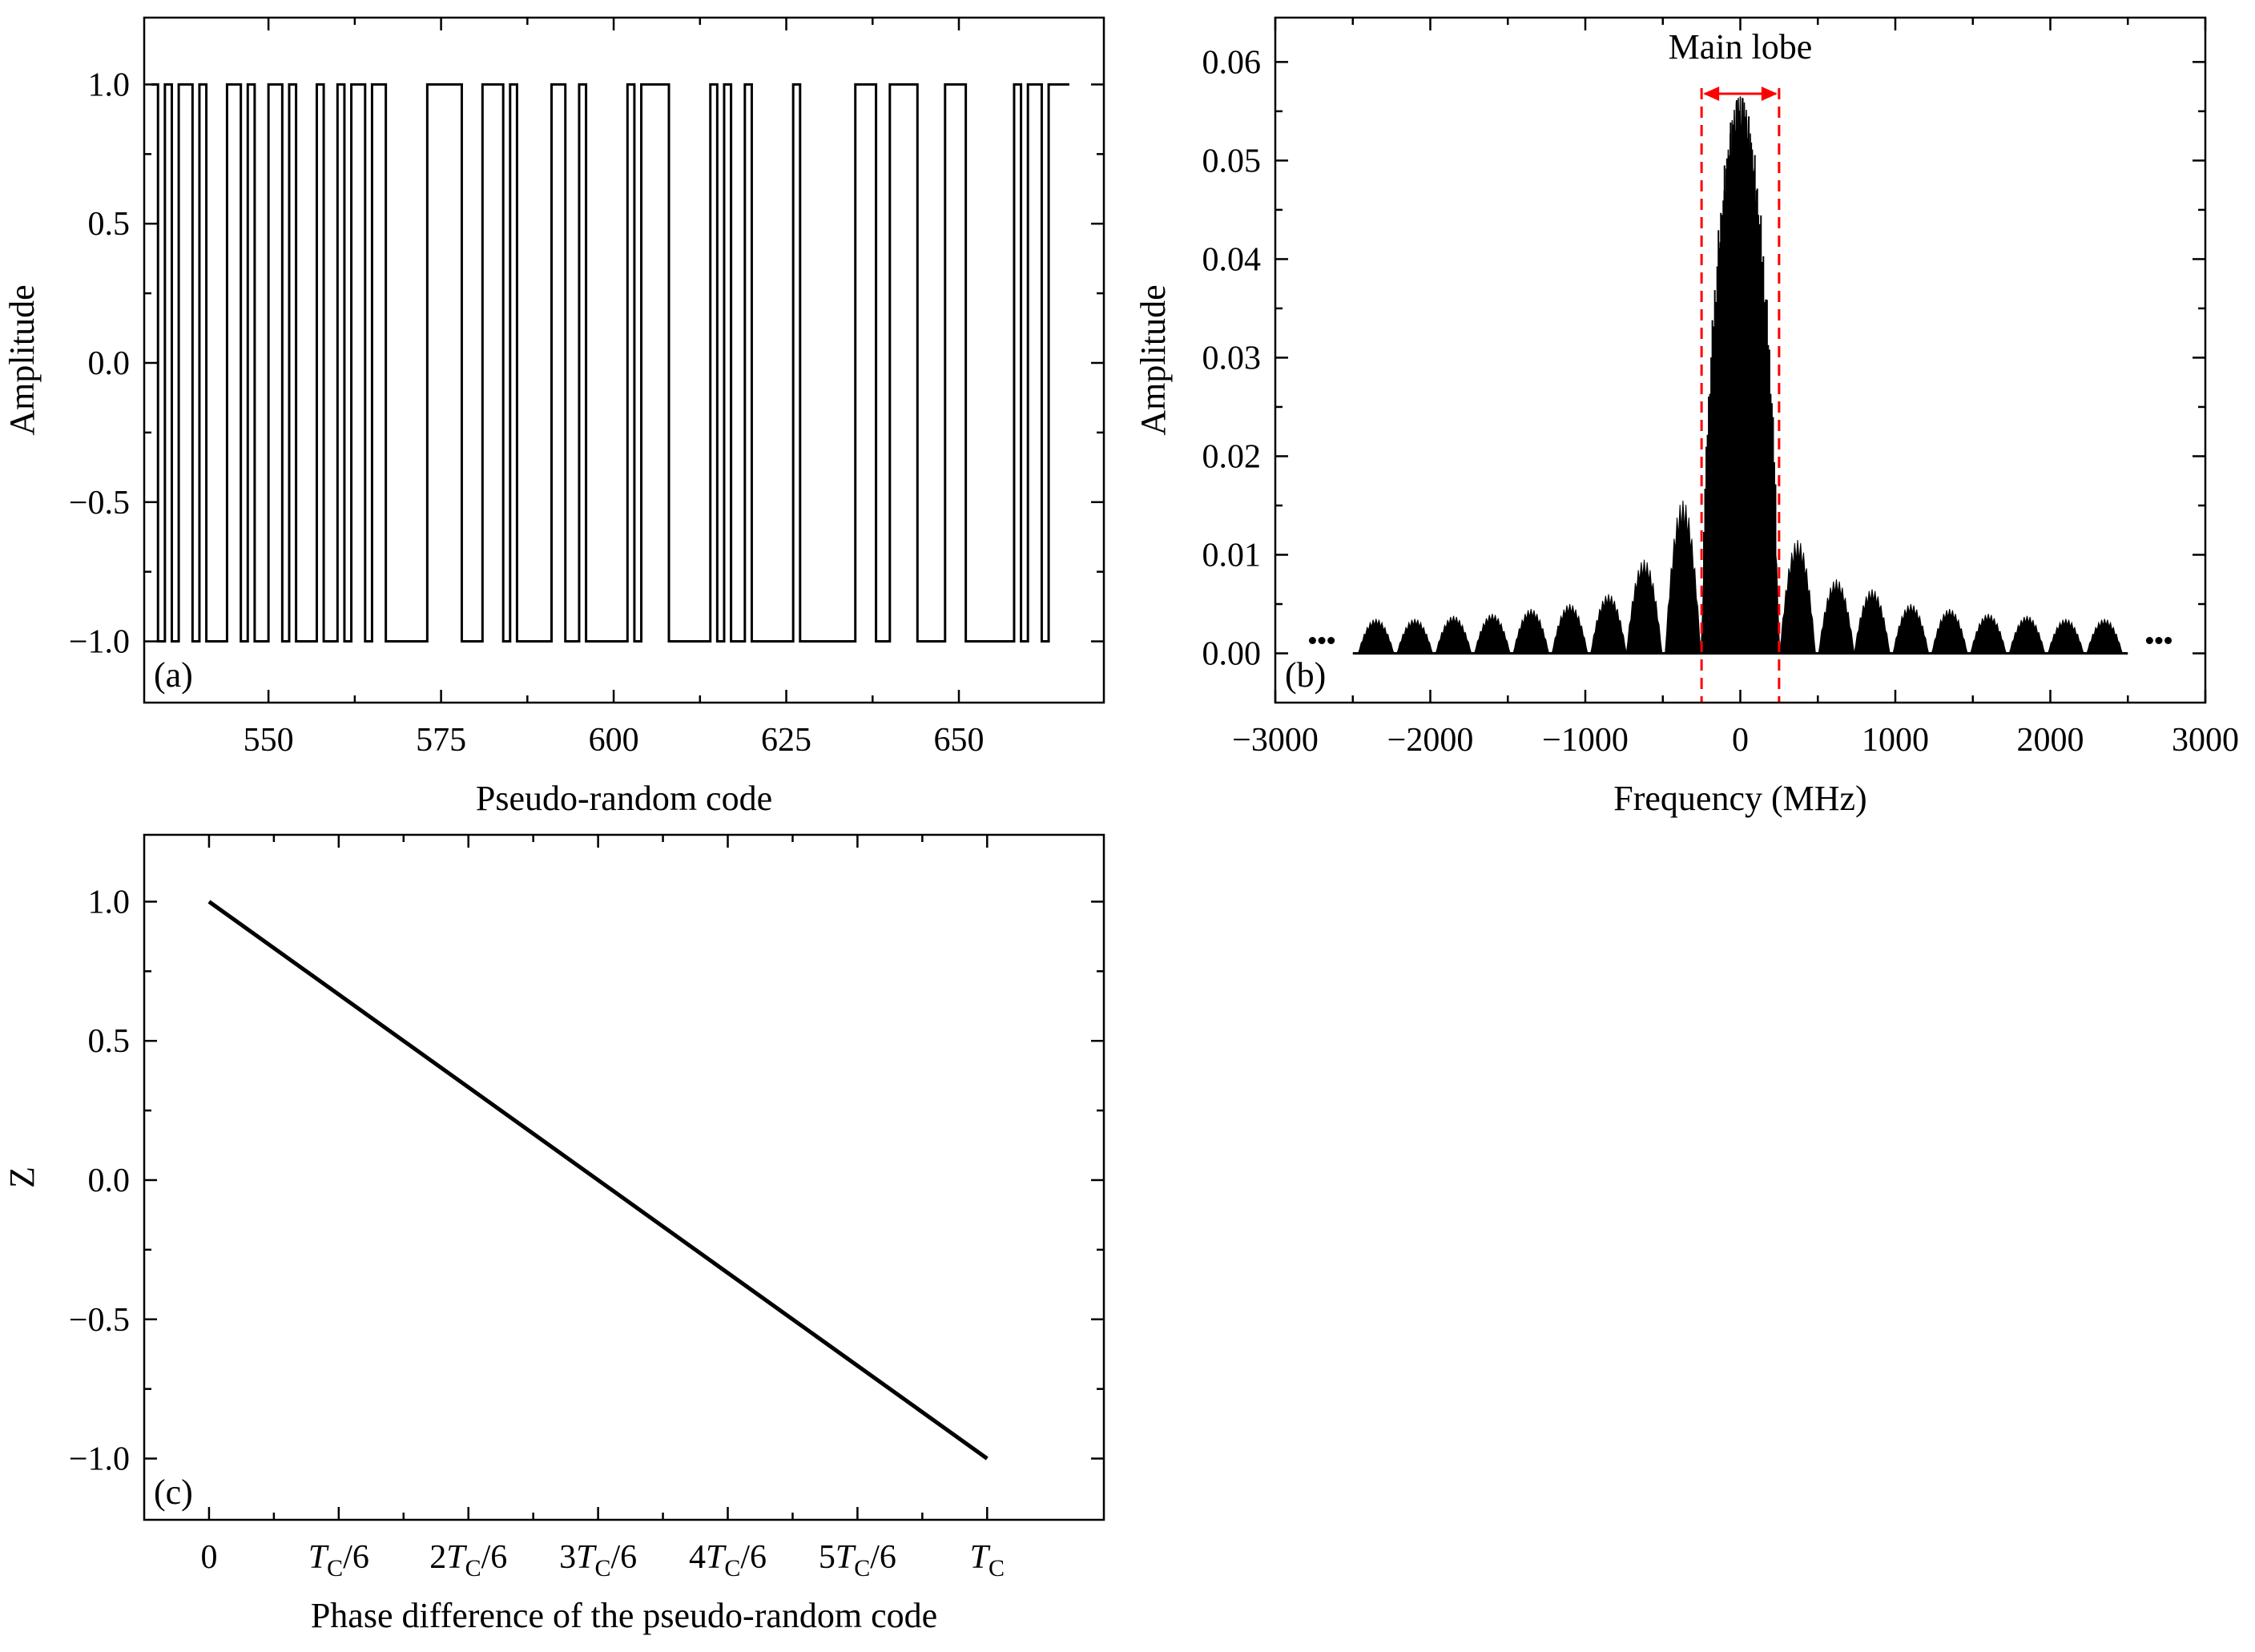  What do you see at coordinates (1232, 63) in the screenshot?
I see `y-tick-label: 0.06` at bounding box center [1232, 63].